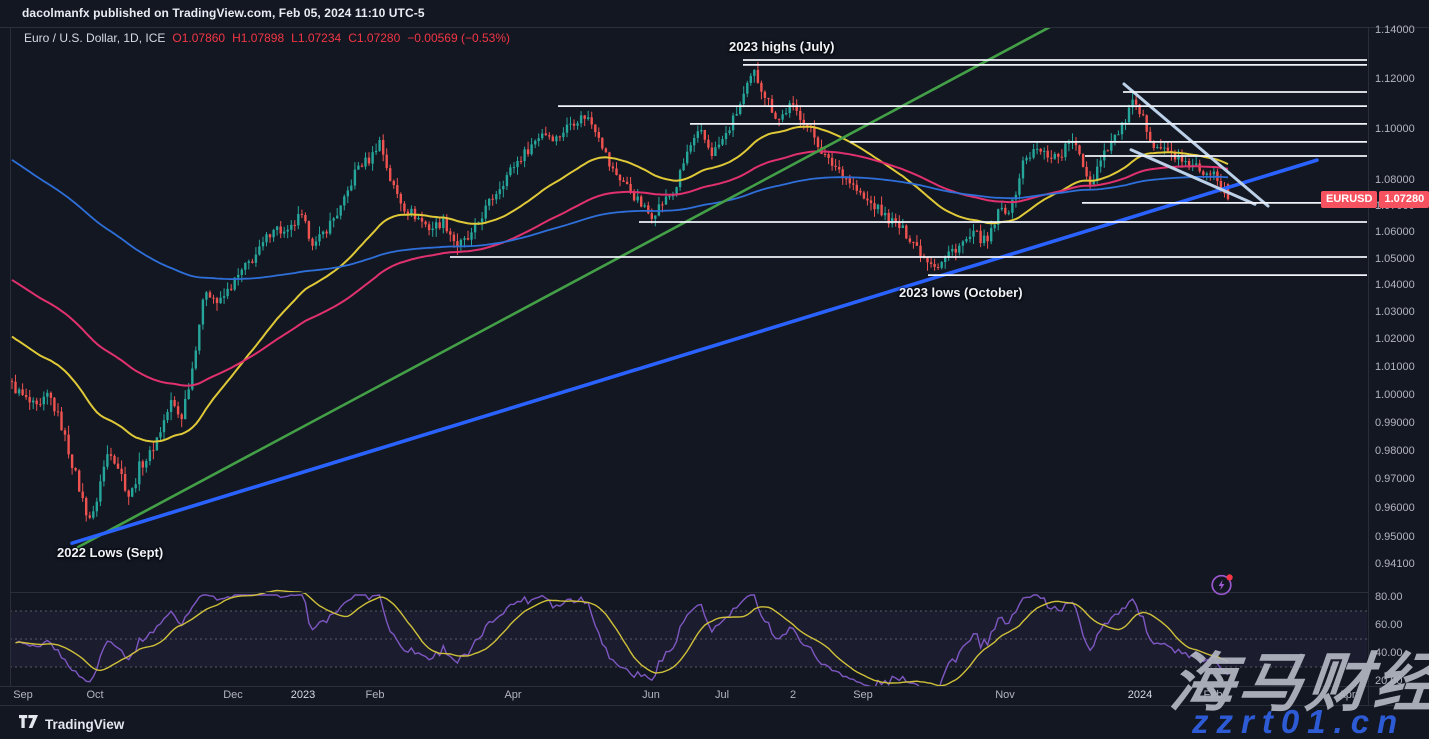 This screenshot has width=1429, height=739. I want to click on pane-left-border, so click(10, 357).